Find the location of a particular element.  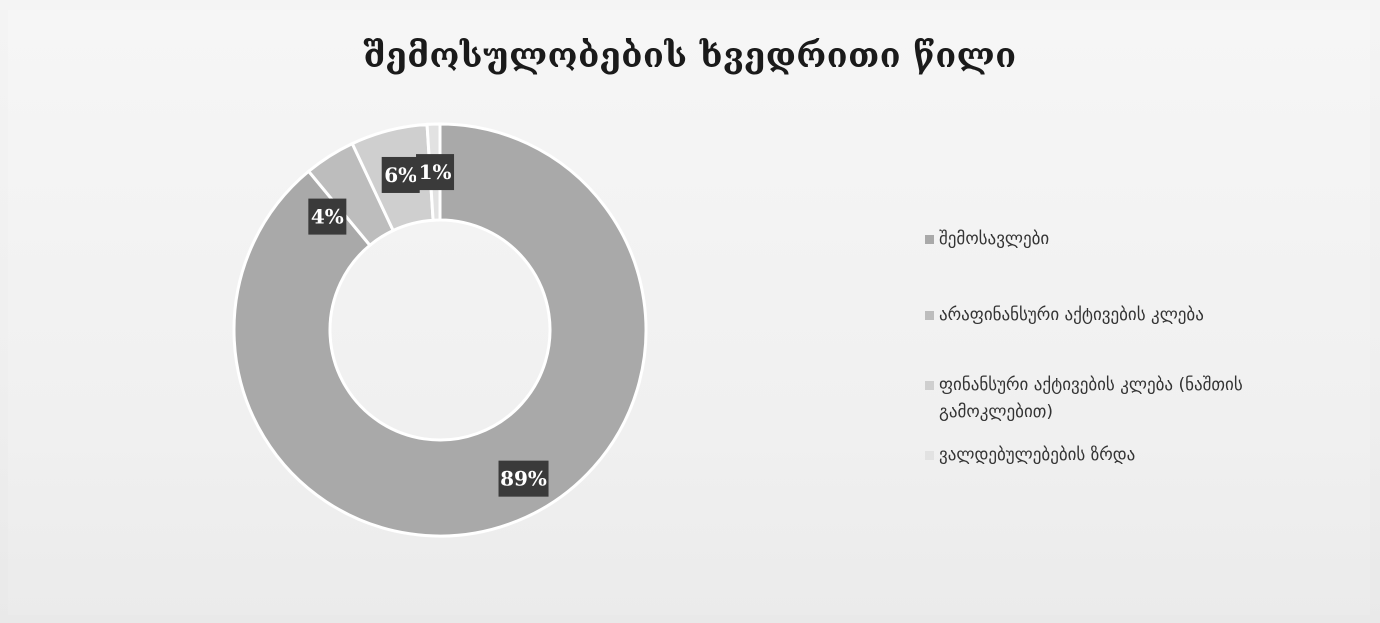

data-label-1: 89% is located at coordinates (523, 478).